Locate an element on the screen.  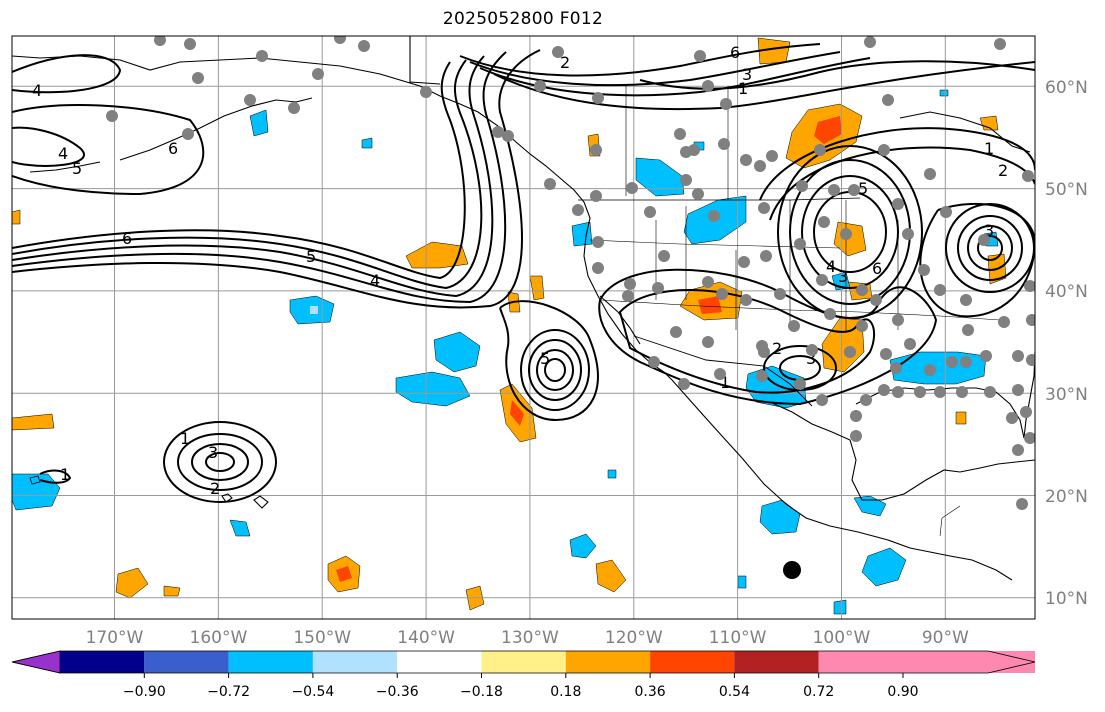
lon-label: 170°W is located at coordinates (115, 638).